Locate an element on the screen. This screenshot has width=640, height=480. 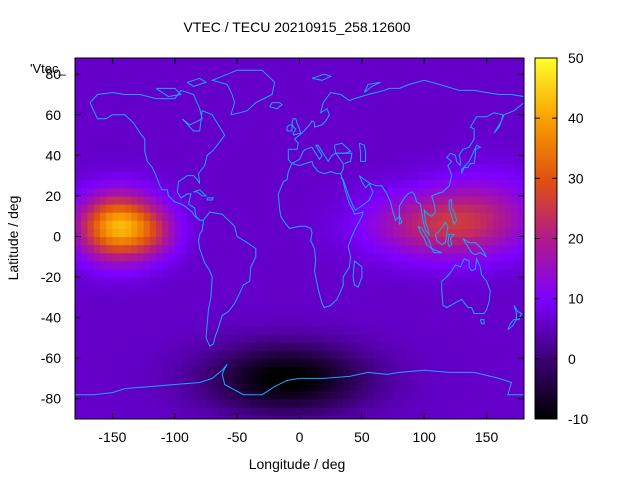
coastline-segment is located at coordinates (482, 322).